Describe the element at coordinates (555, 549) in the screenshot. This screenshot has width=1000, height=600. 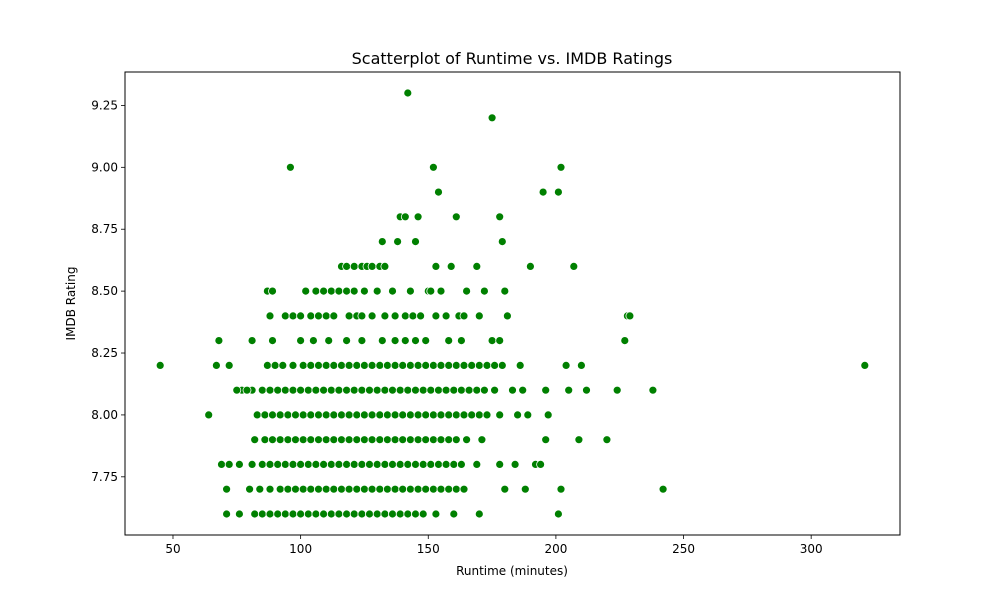
I see `x-tick-label: 200` at that location.